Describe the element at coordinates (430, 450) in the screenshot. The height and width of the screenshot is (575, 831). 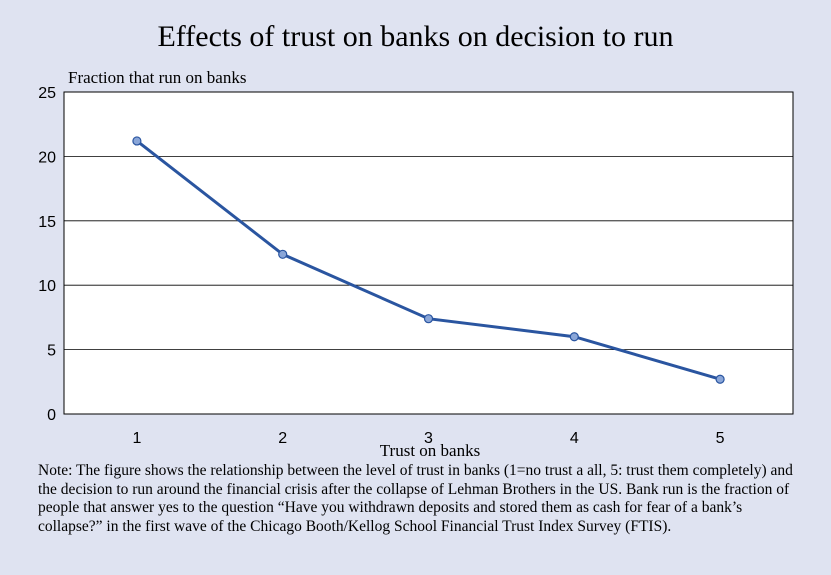
I see `x-axis-label: Trust on banks` at that location.